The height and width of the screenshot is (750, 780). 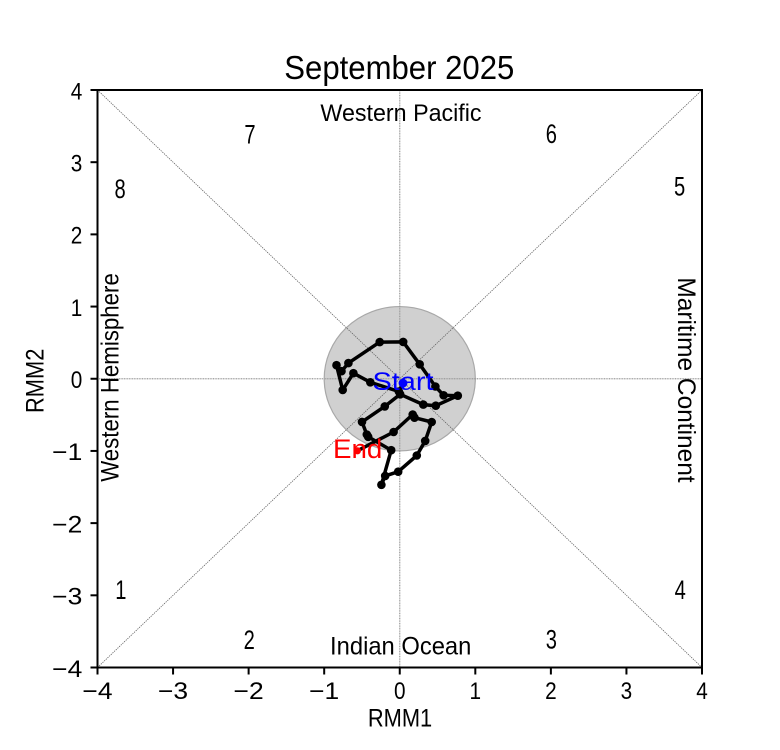 I want to click on svg-text: RMM2, so click(x=34, y=381).